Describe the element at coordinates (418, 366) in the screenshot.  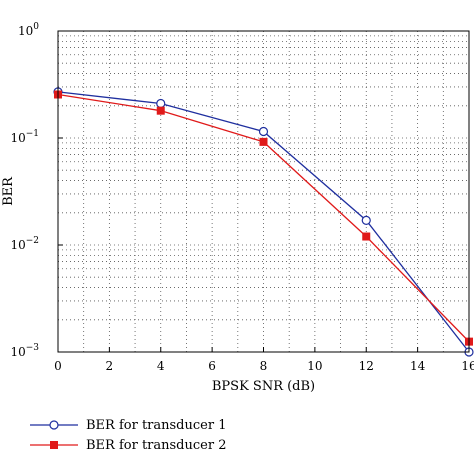
I see `x-tick-label: 14` at that location.